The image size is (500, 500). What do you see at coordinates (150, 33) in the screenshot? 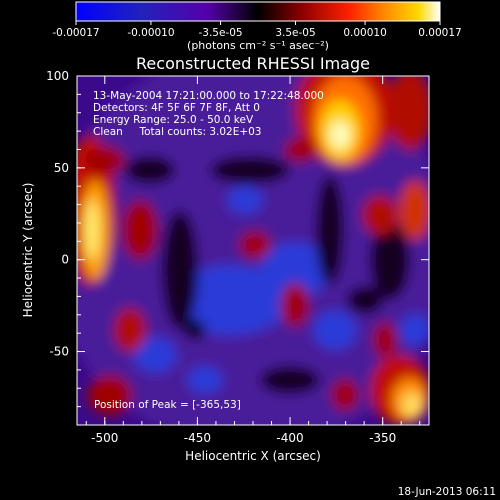
I see `colorbar-tick-label: -0.00010` at bounding box center [150, 33].